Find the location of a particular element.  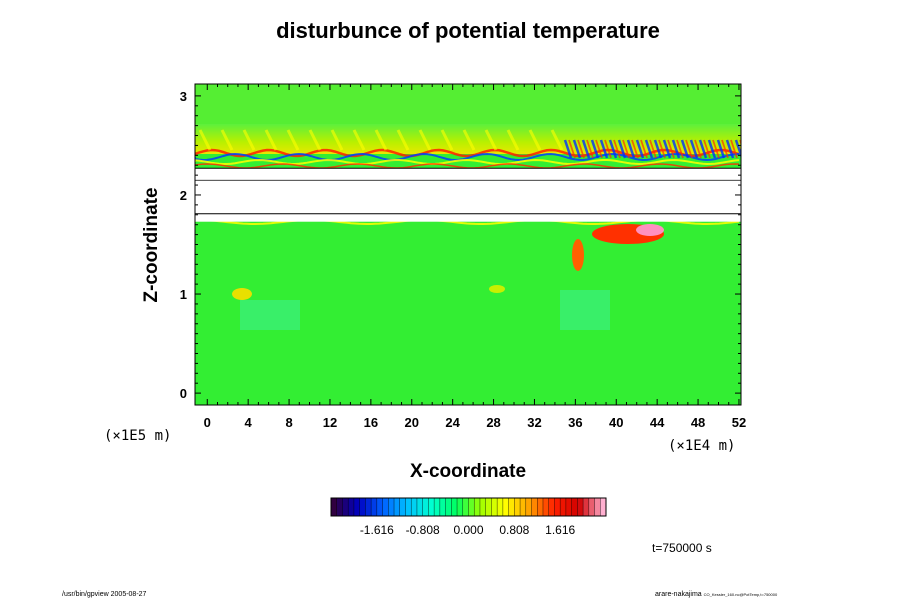

x-tick-label: 36 is located at coordinates (575, 422).